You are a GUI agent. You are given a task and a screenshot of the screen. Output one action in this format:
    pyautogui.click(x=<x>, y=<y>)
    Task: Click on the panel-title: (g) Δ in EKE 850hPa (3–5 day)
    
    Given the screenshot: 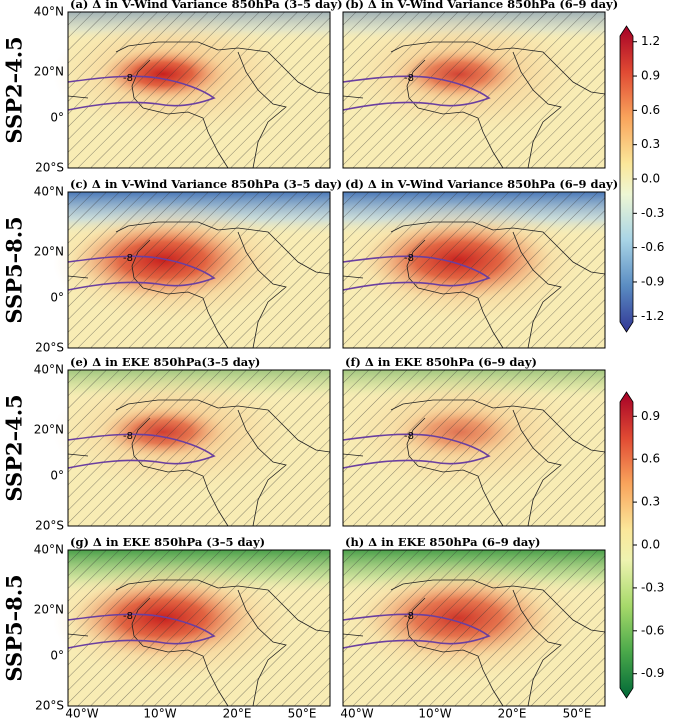 What is the action you would take?
    pyautogui.click(x=167, y=542)
    